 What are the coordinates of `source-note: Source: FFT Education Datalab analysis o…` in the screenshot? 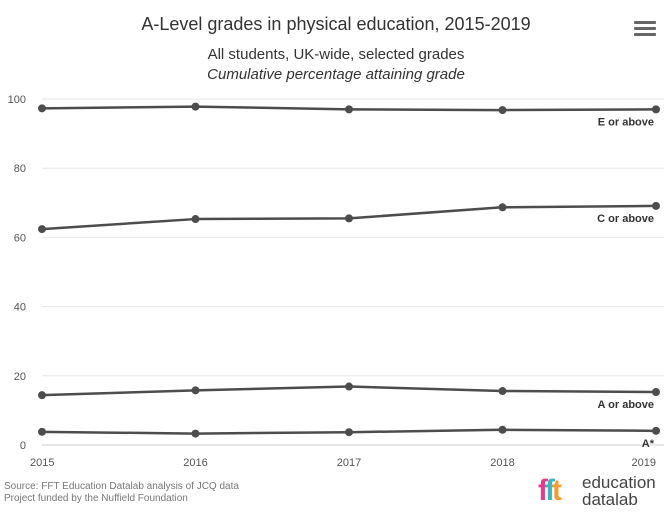 It's located at (121, 486).